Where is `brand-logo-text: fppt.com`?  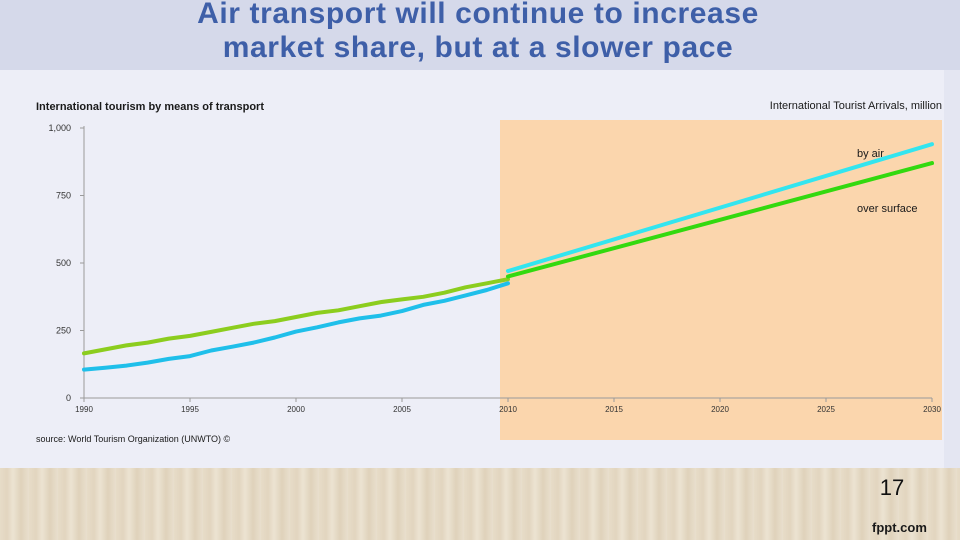 brand-logo-text: fppt.com is located at coordinates (899, 527).